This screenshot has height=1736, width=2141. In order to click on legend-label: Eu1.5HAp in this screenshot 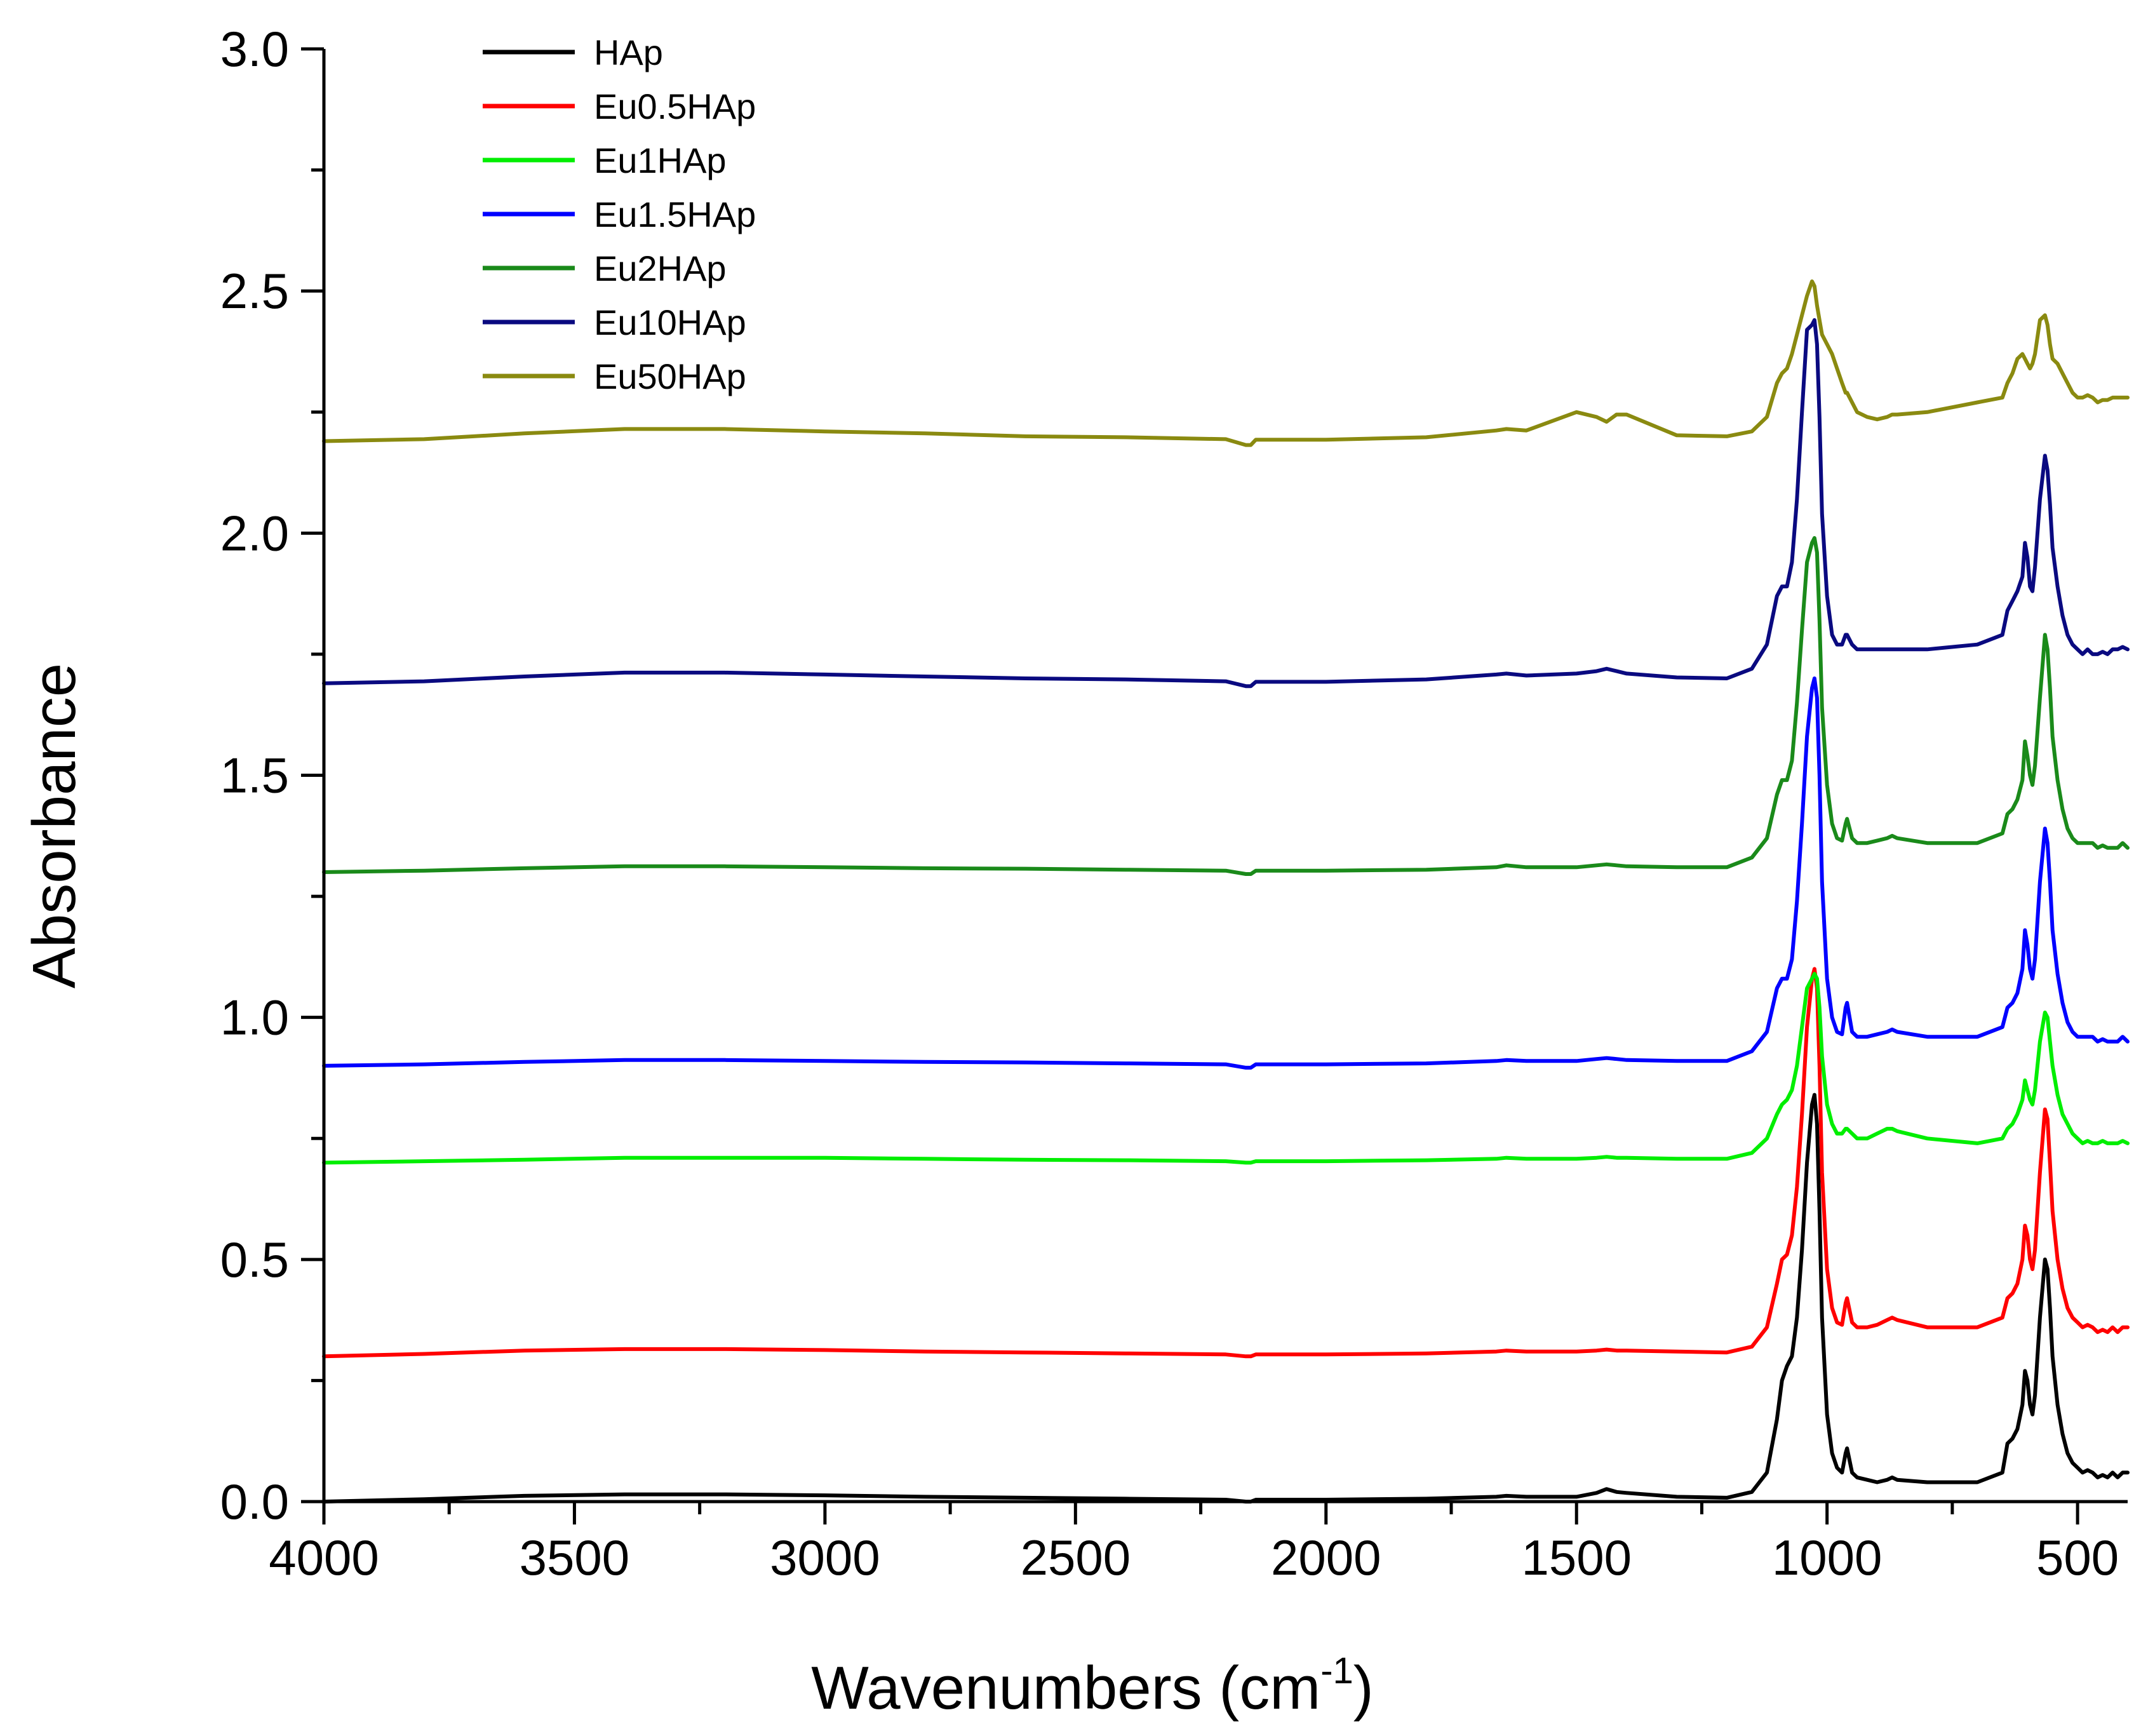, I will do `click(675, 214)`.